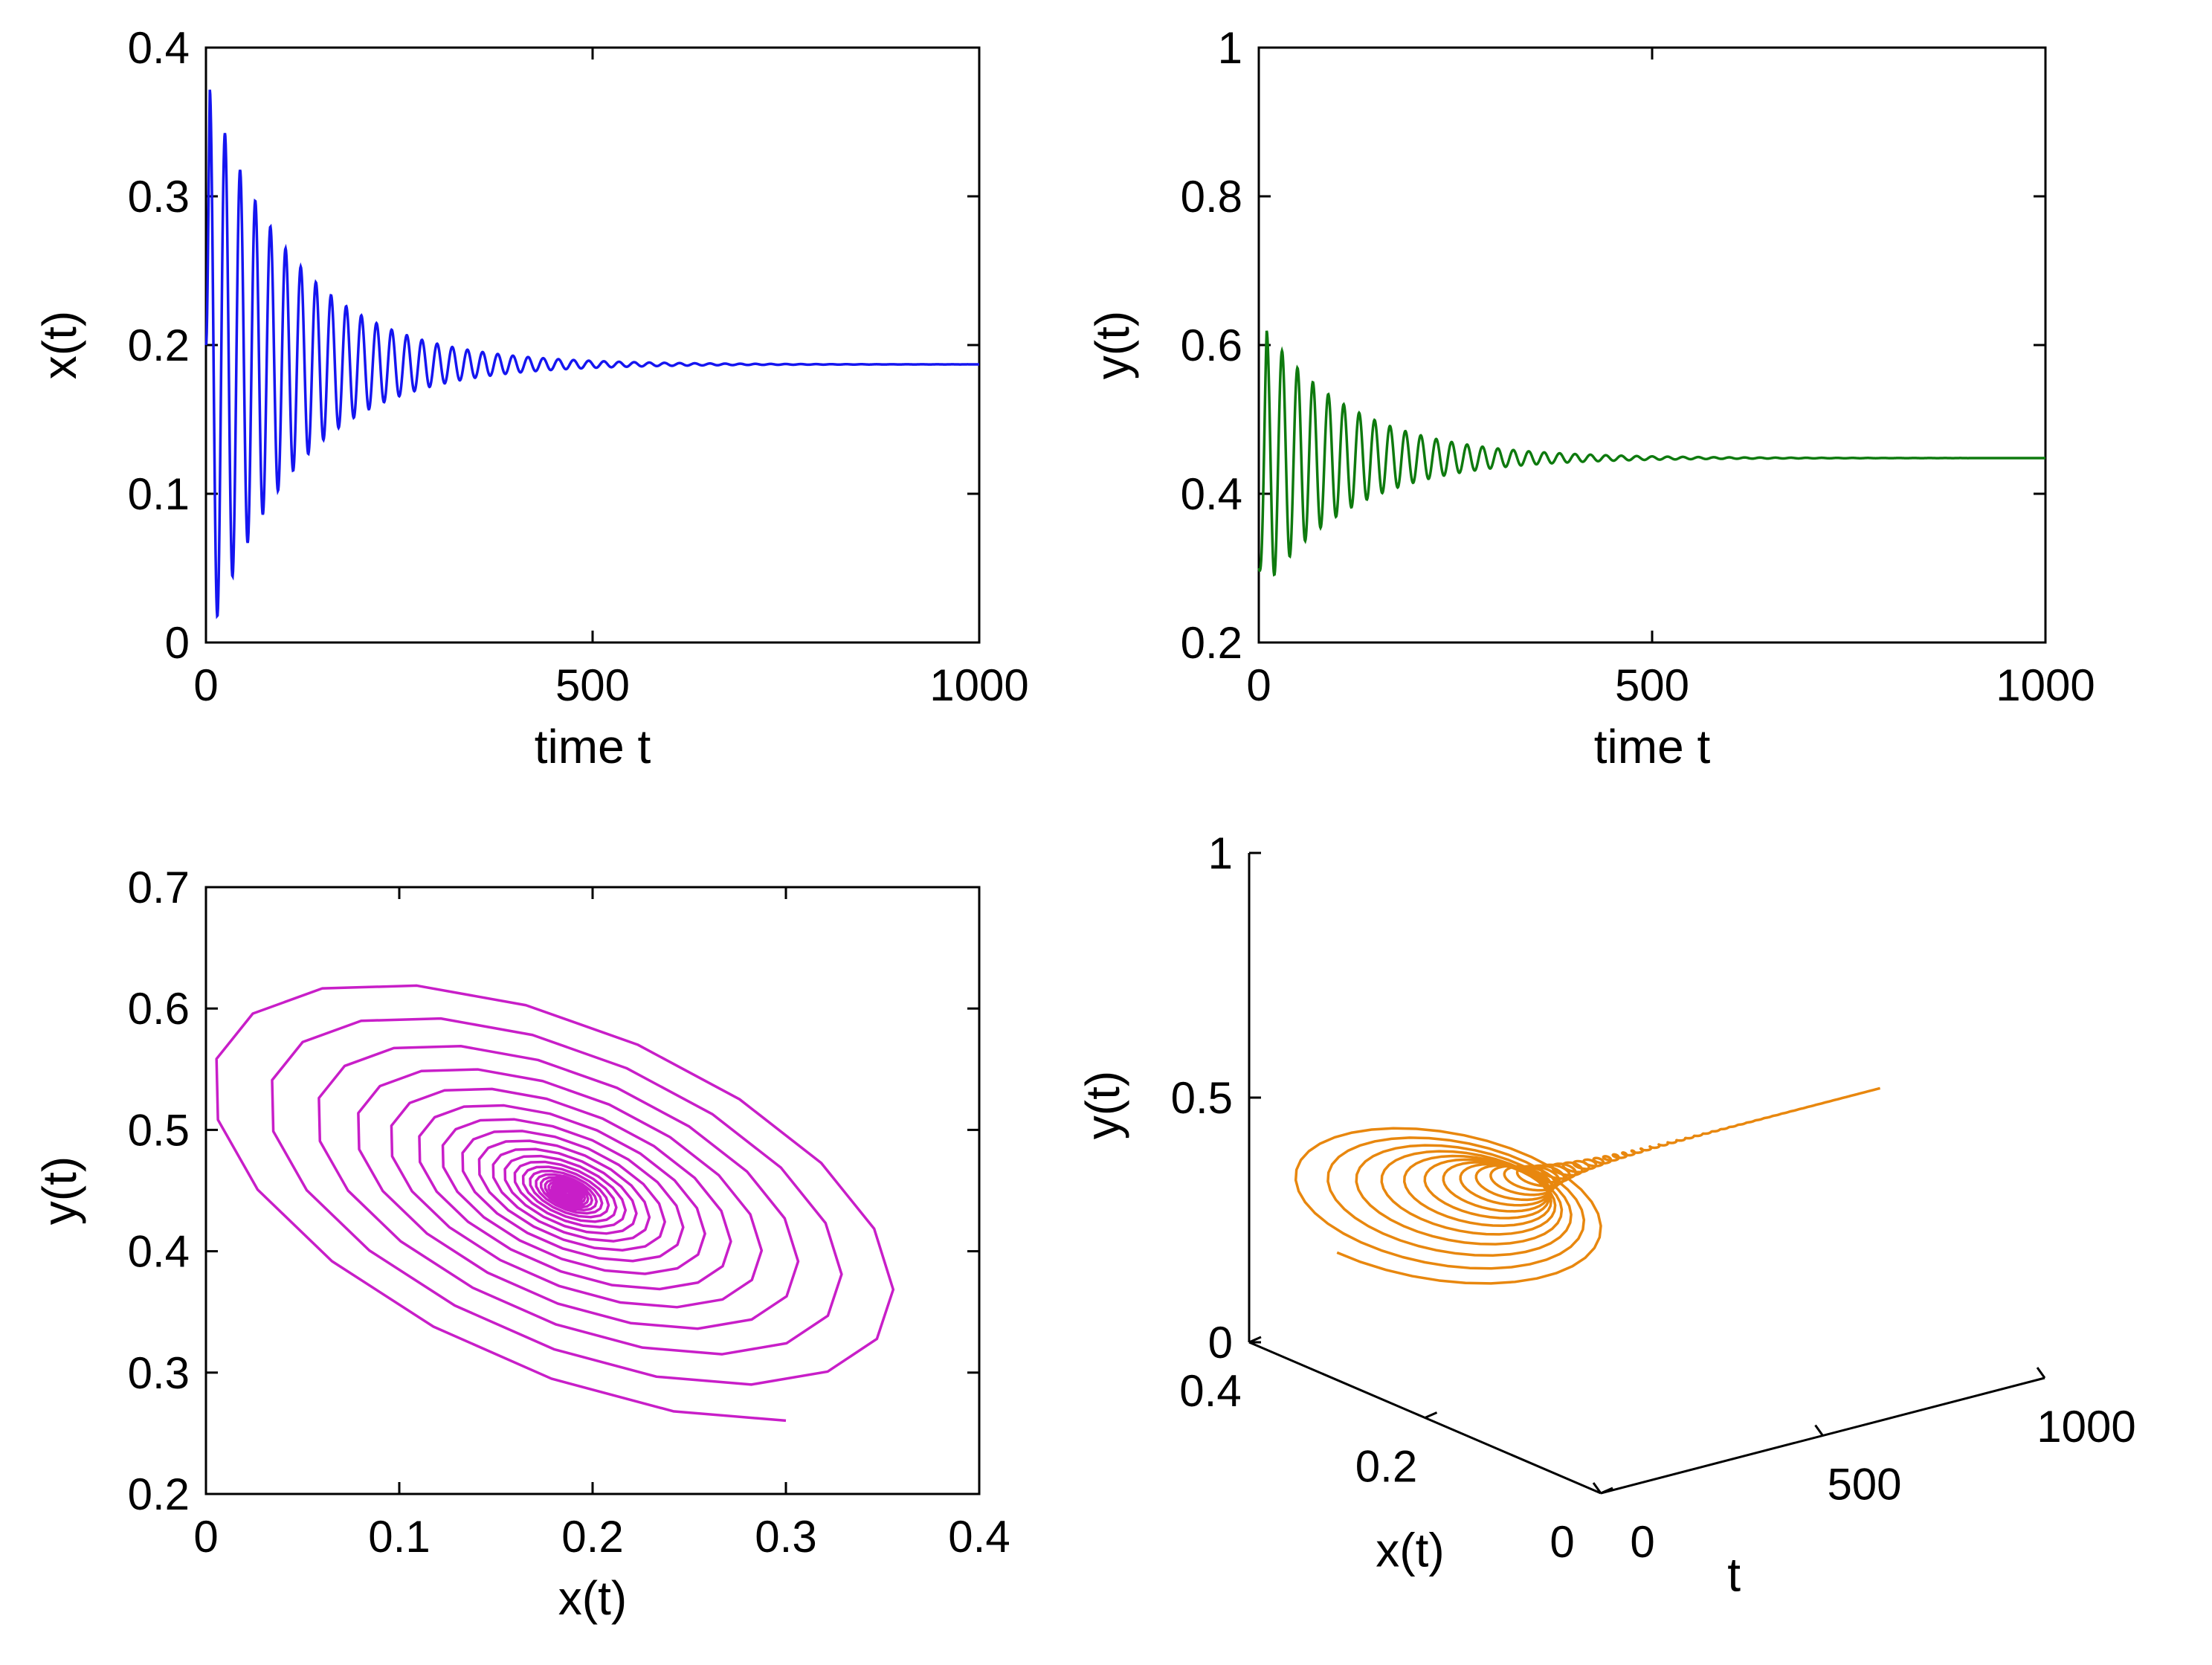 Image resolution: width=2212 pixels, height=1665 pixels. Describe the element at coordinates (1734, 1575) in the screenshot. I see `t-axis-label: t` at that location.